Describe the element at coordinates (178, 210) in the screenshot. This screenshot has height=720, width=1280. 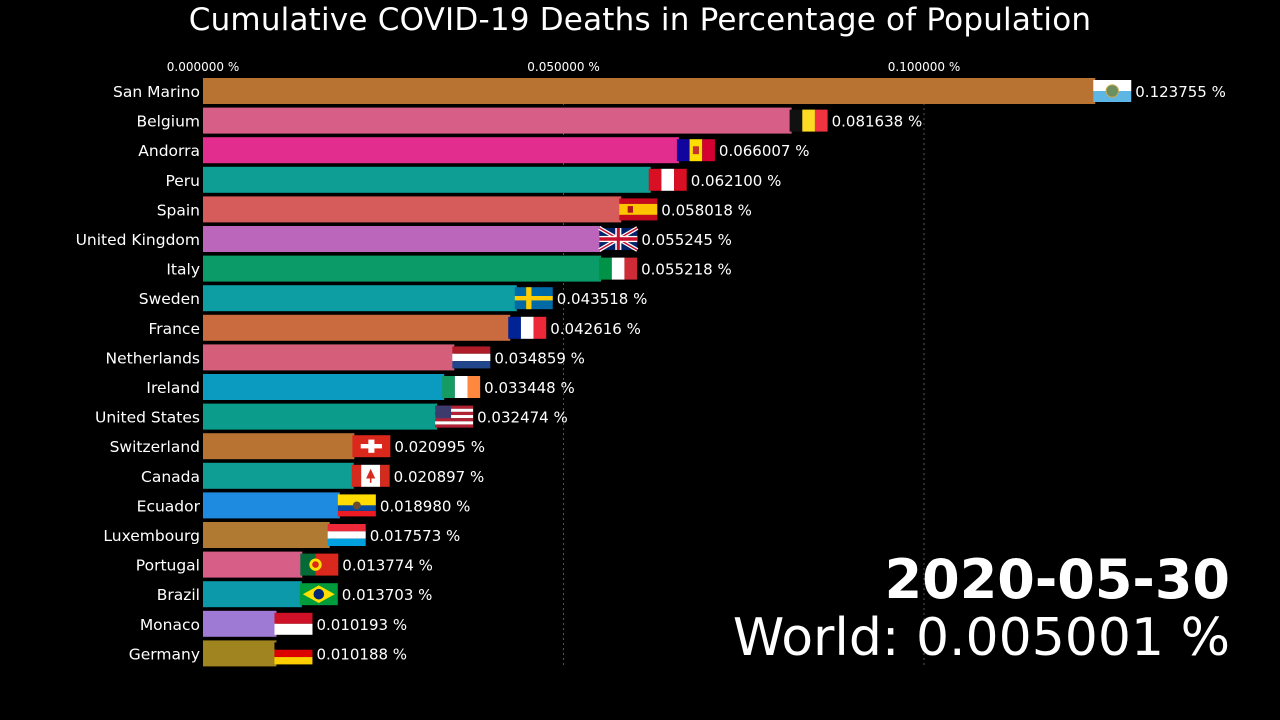
I see `category-label: Spain` at that location.